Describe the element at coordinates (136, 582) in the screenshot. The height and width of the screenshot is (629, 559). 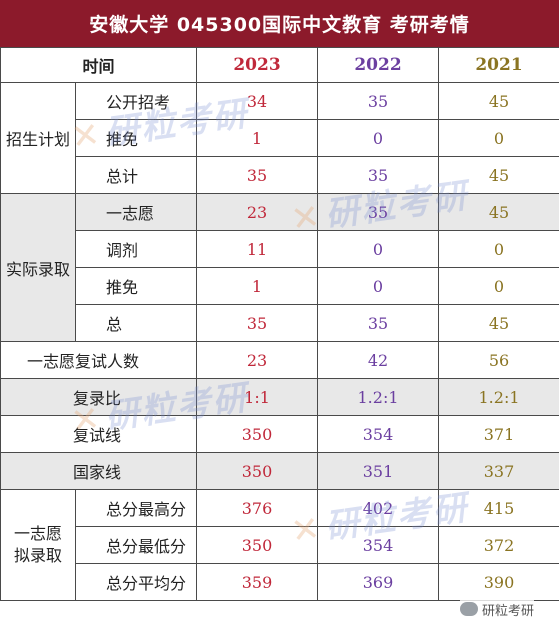
I see `row-label: 总分平均分` at that location.